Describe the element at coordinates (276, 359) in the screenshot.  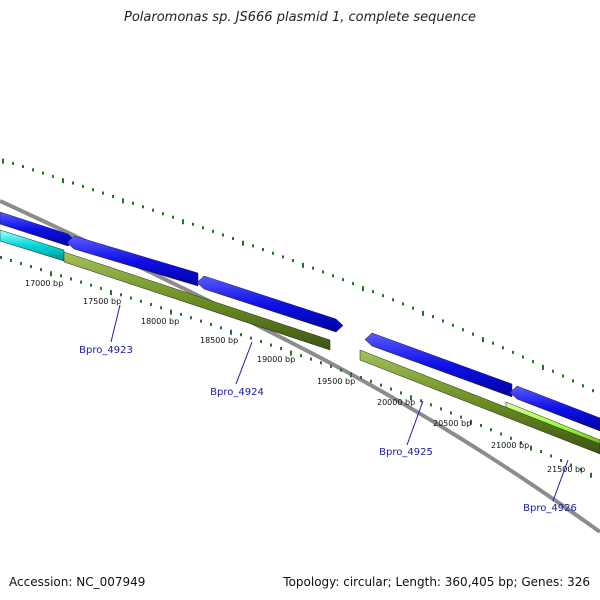
I see `bp-tick-label: 19000 bp` at that location.